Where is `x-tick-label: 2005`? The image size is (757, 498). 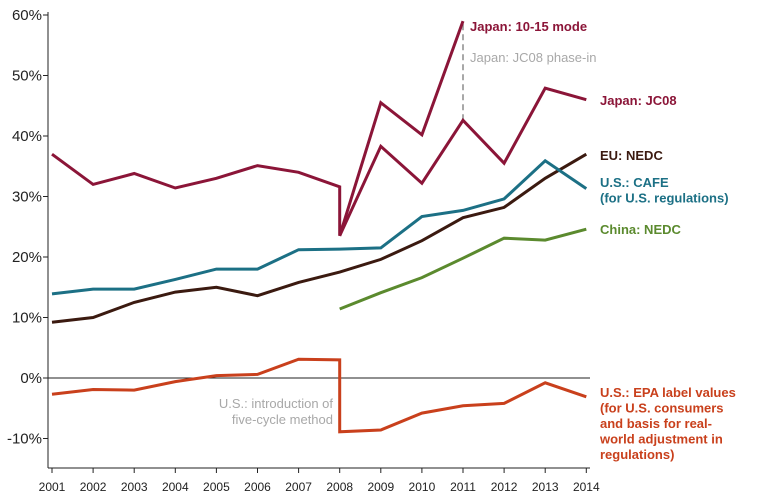 x-tick-label: 2005 is located at coordinates (216, 487).